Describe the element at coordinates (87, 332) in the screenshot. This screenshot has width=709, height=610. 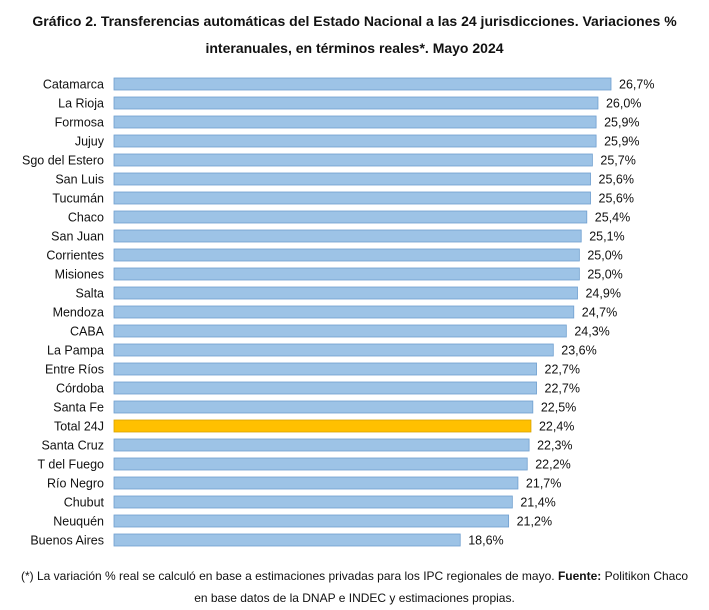
I see `category-label: CABA` at that location.